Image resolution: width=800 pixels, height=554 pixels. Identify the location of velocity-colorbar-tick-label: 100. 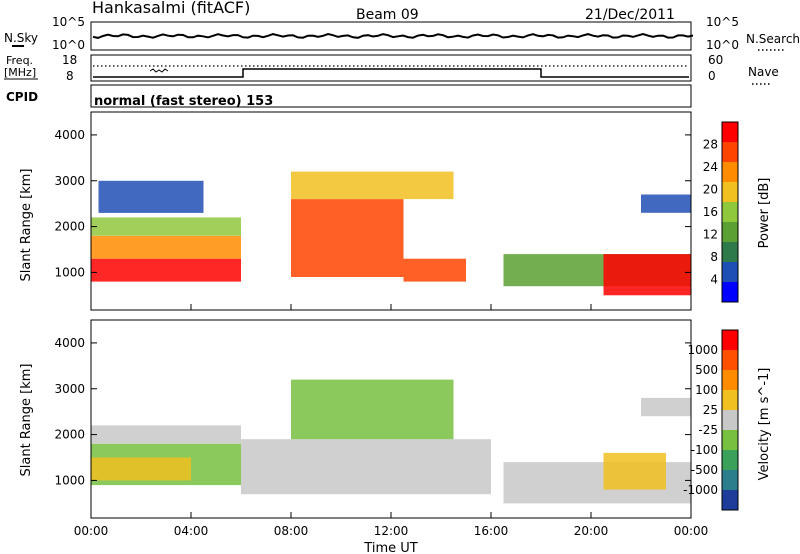
(706, 390).